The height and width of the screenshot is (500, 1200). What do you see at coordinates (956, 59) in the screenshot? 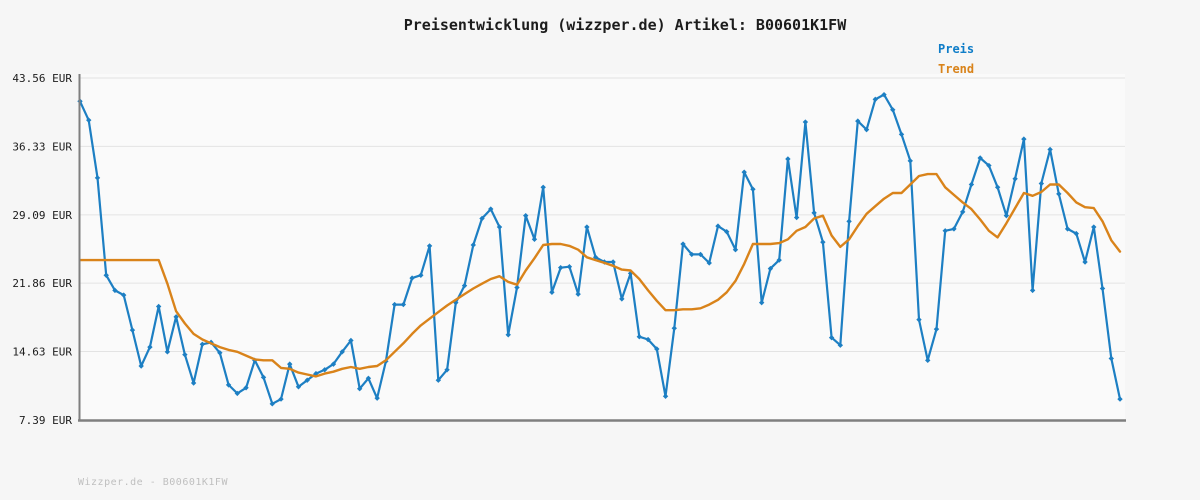
I see `chart-legend: Preis Trend` at bounding box center [956, 59].